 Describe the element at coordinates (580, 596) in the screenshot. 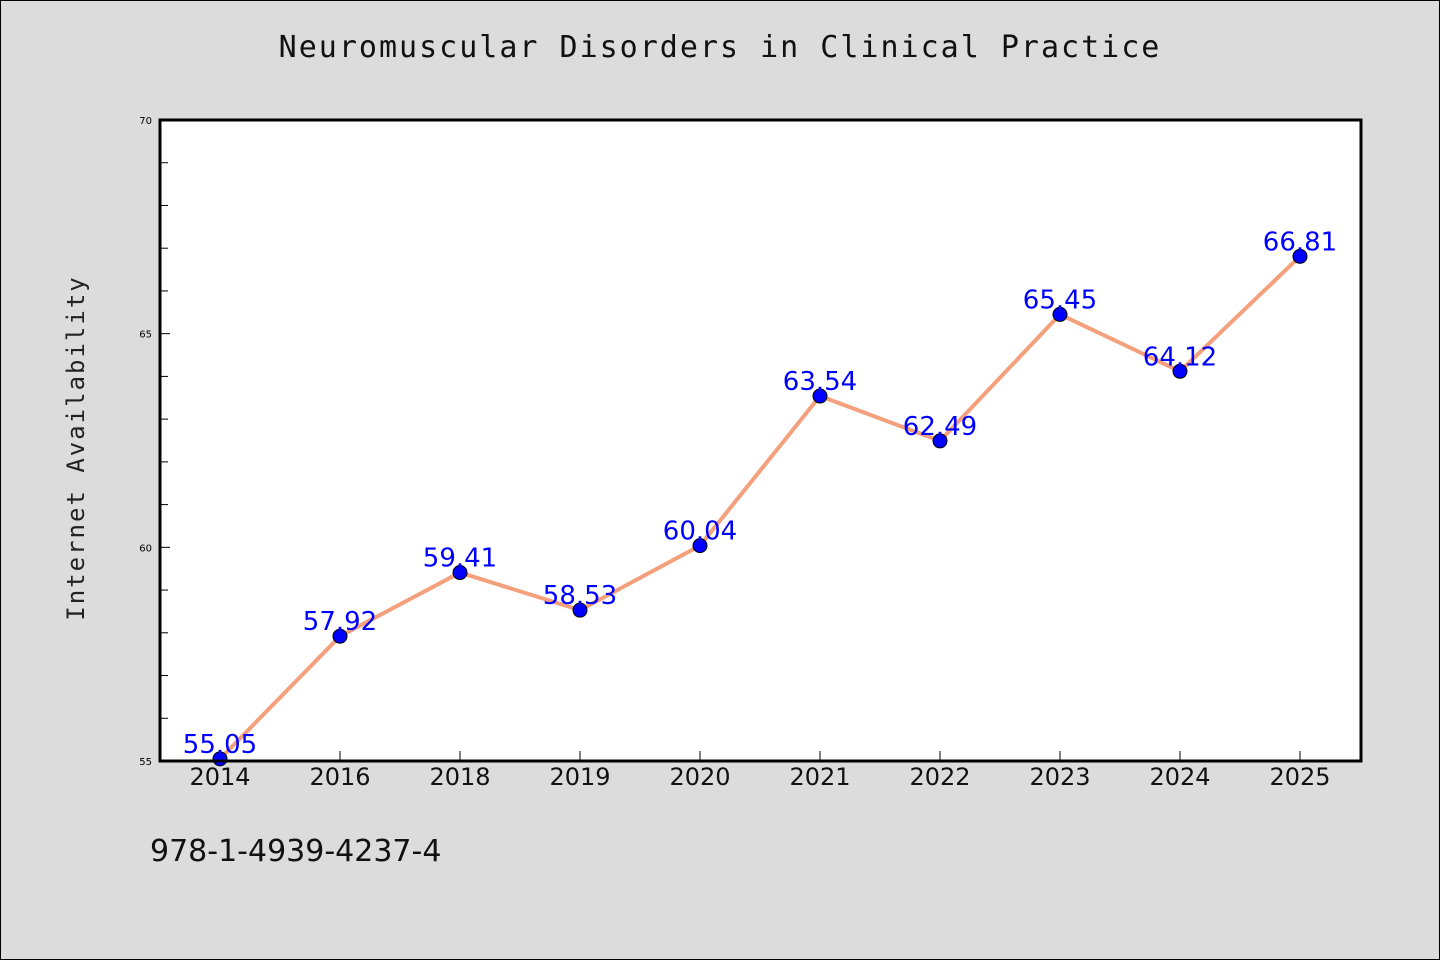

I see `data-label: 58.53` at that location.